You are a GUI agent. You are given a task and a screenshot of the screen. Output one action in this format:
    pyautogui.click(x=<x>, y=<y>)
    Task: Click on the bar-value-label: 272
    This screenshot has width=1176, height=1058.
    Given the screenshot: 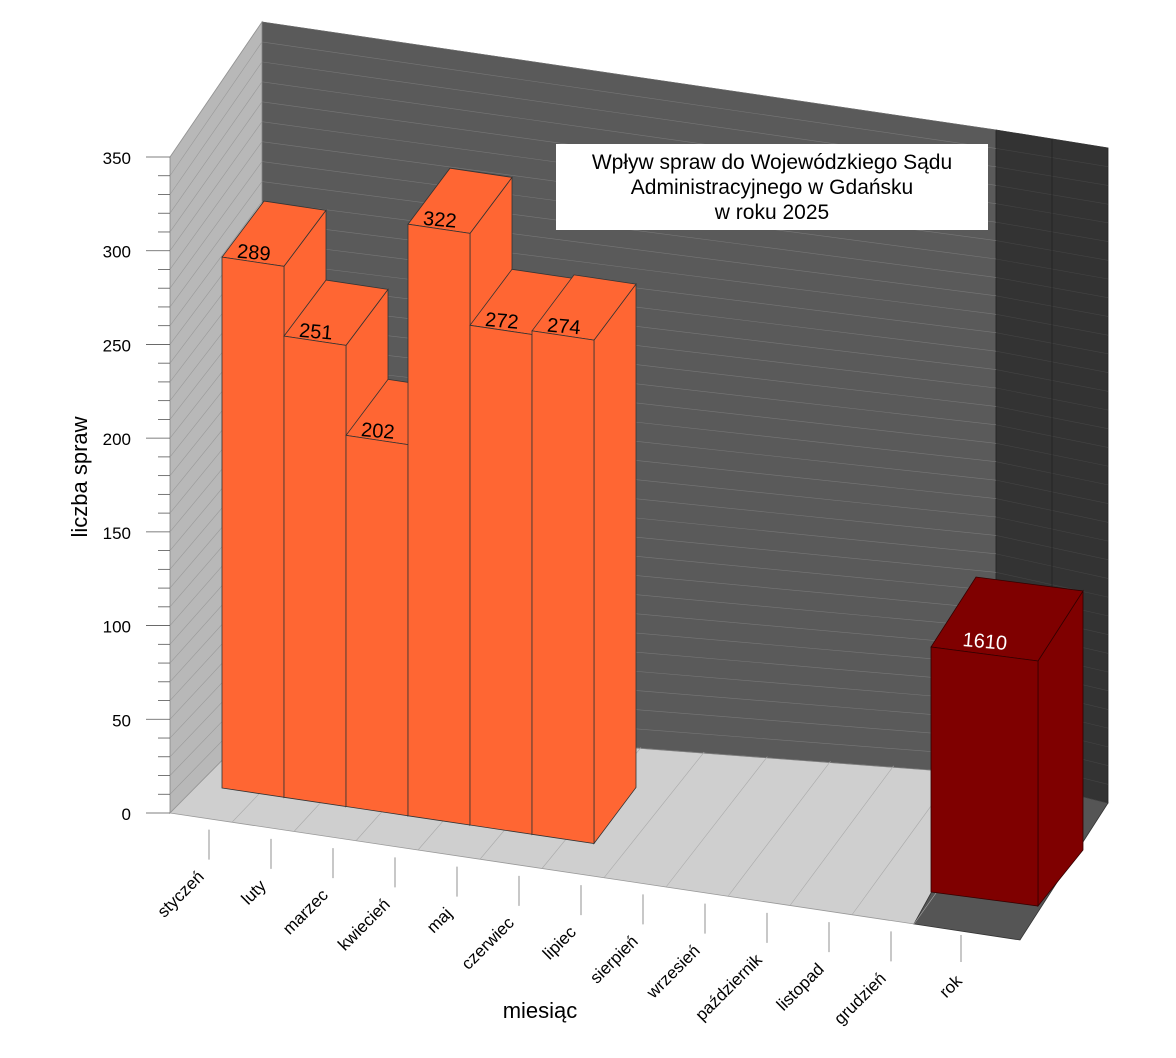 What is the action you would take?
    pyautogui.click(x=501, y=321)
    